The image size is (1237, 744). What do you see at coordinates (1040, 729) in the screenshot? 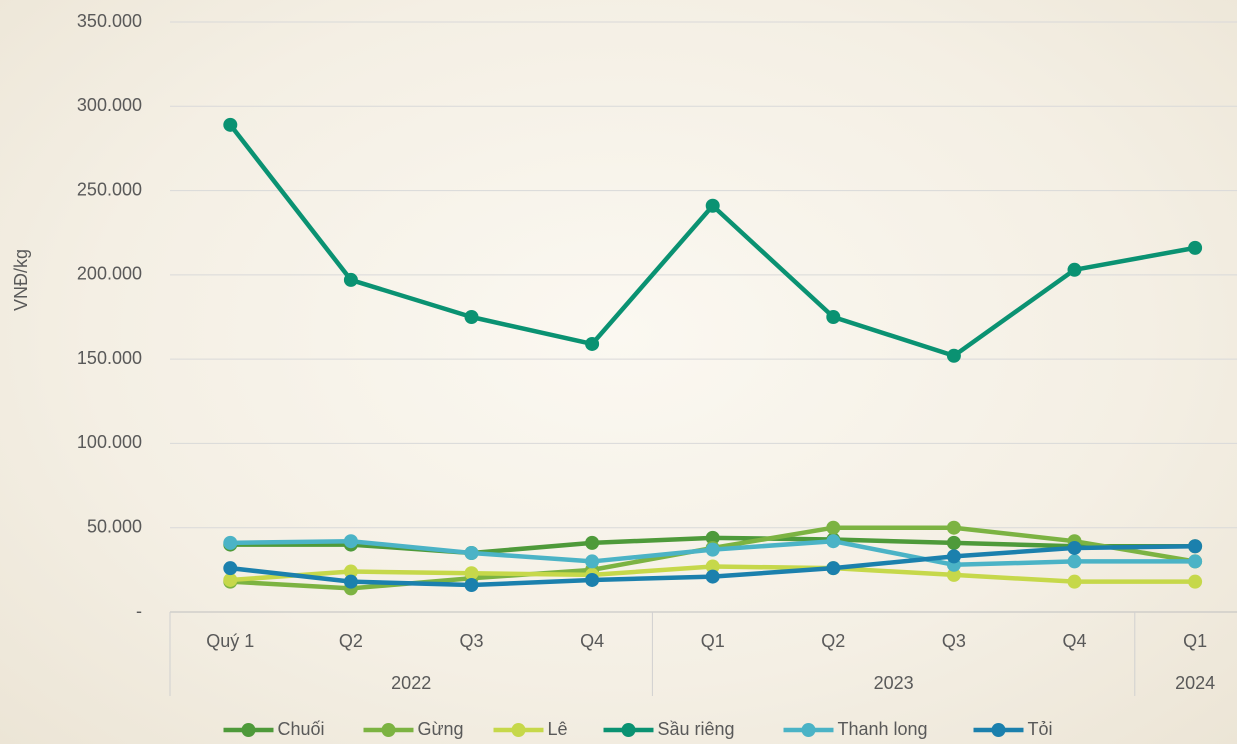
I see `legend-label: Tỏi` at bounding box center [1040, 729].